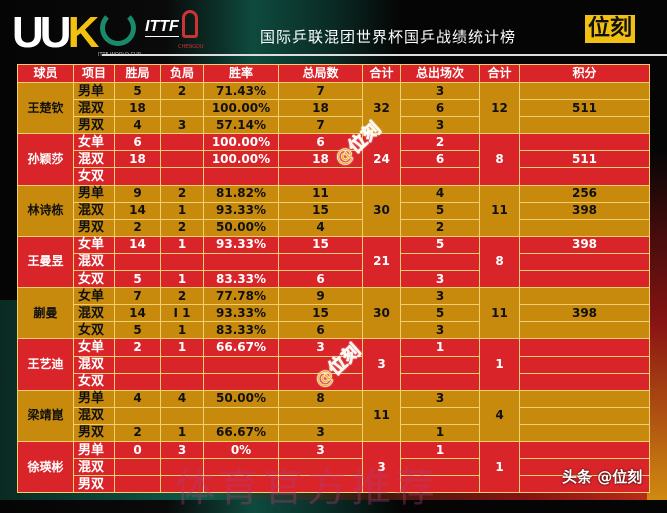 The height and width of the screenshot is (513, 667). What do you see at coordinates (45, 467) in the screenshot?
I see `player-name: 徐瑛彬` at bounding box center [45, 467].